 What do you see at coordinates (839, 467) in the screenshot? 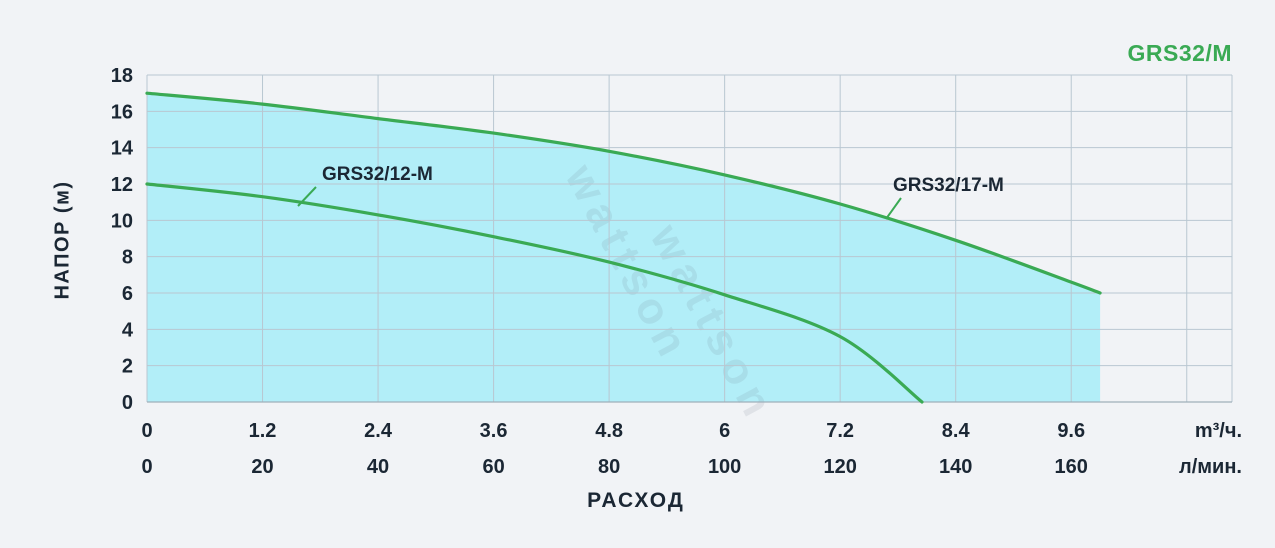
I see `x-tick-label-lmin: 120` at bounding box center [839, 467].